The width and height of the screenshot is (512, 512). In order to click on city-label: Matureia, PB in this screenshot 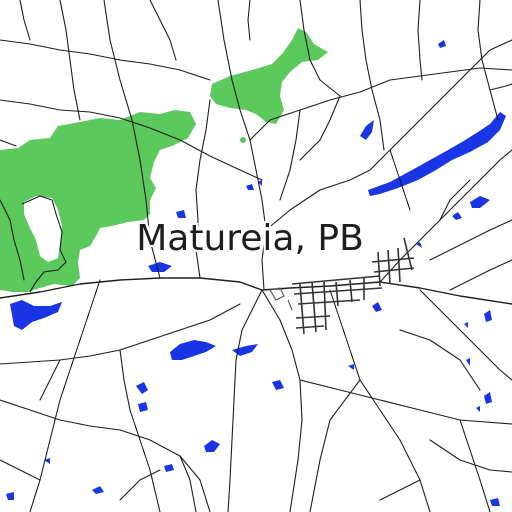, I will do `click(250, 238)`.